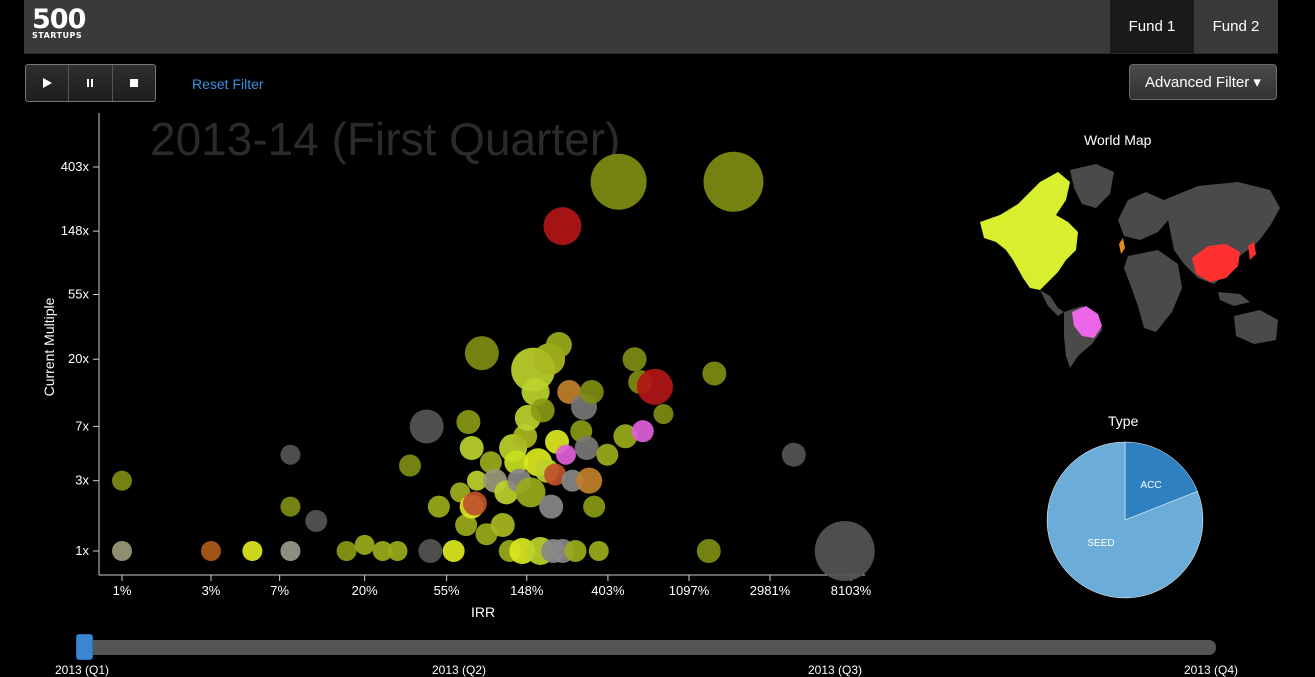 This screenshot has width=1315, height=677. Describe the element at coordinates (1256, 327) in the screenshot. I see `map-australia` at that location.